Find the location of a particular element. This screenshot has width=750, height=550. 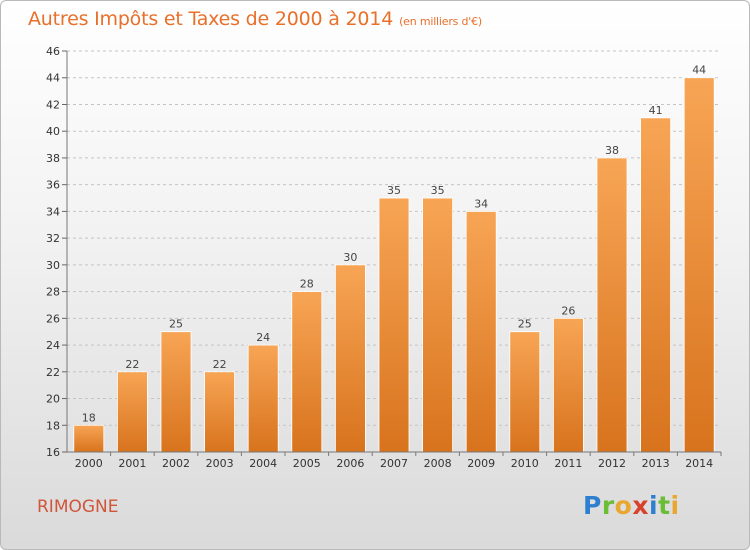

proxiti-logo: Proxiti is located at coordinates (631, 505).